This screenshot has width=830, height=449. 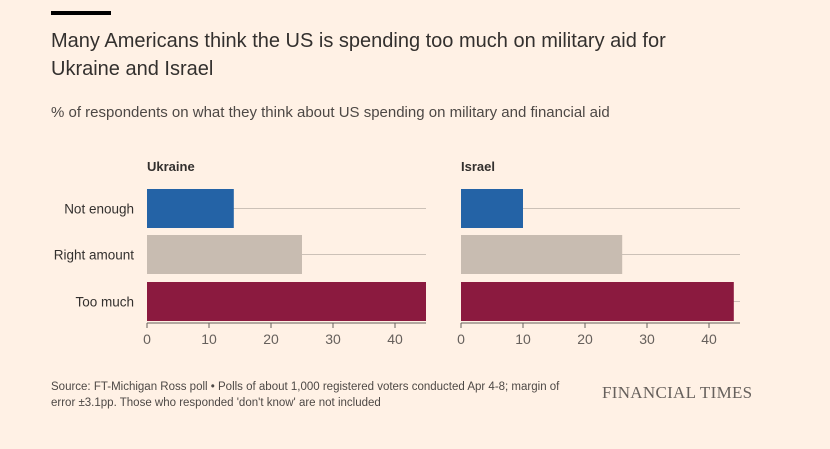 What do you see at coordinates (81, 13) in the screenshot?
I see `brand-top-bar` at bounding box center [81, 13].